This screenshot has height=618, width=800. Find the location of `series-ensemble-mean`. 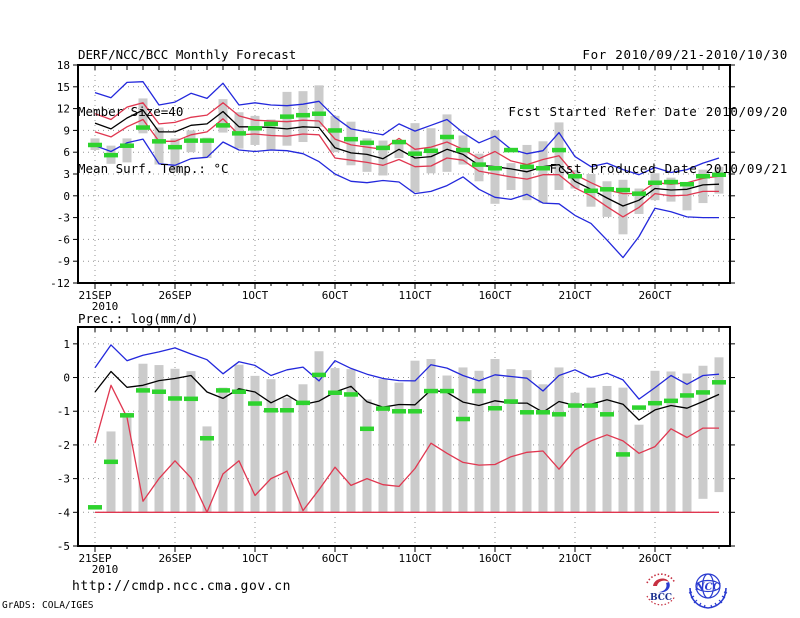

series-ensemble-mean is located at coordinates (407, 395).